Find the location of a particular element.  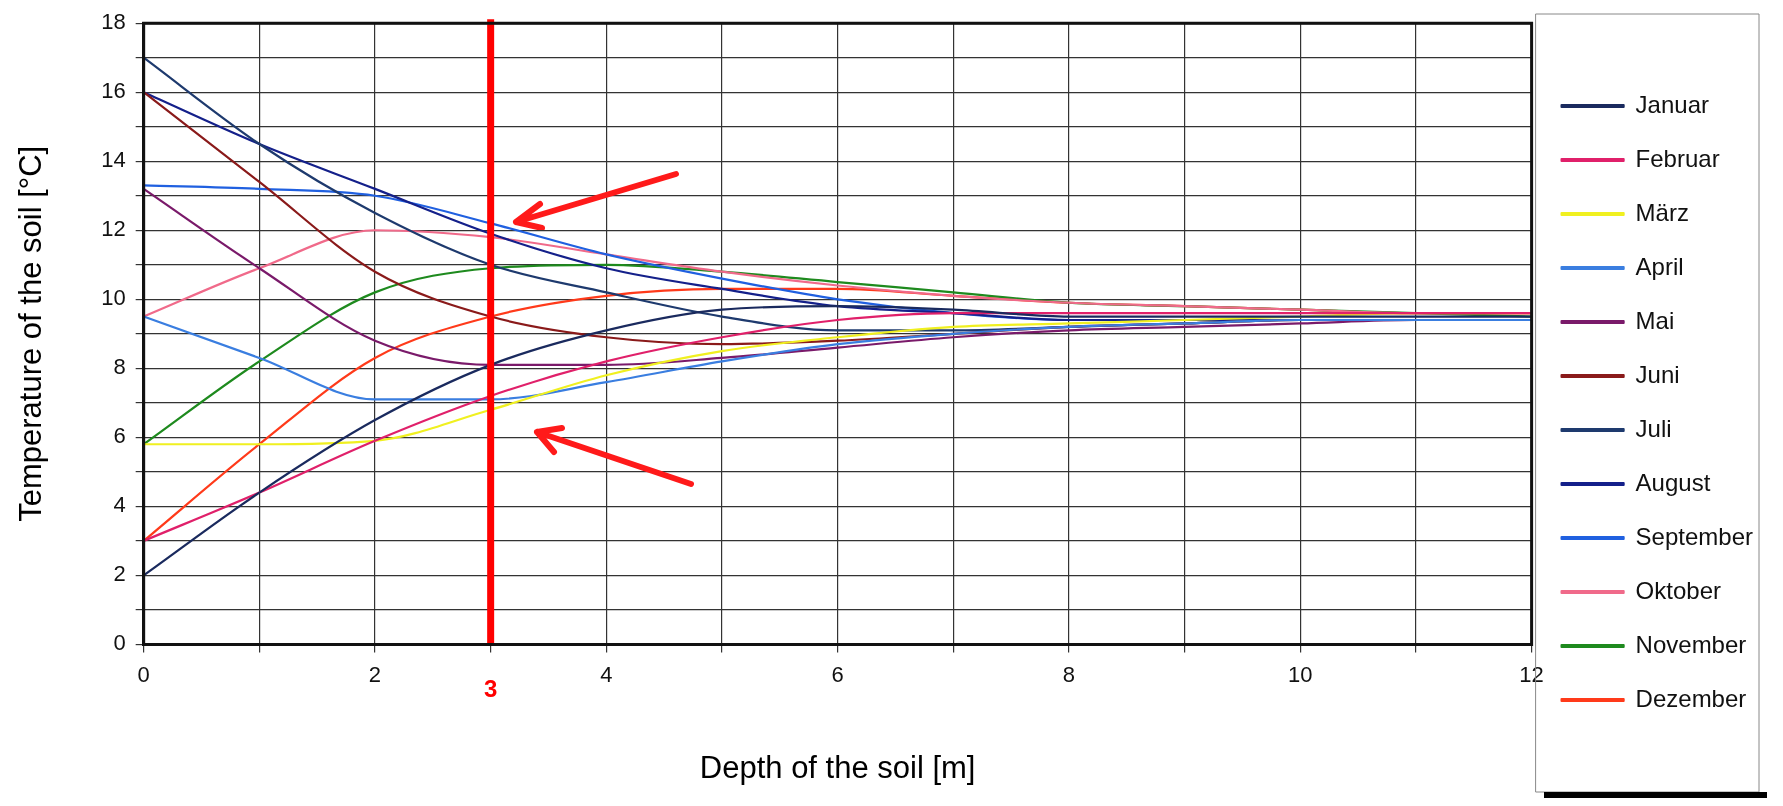

x-tick-label: 6 is located at coordinates (837, 674).